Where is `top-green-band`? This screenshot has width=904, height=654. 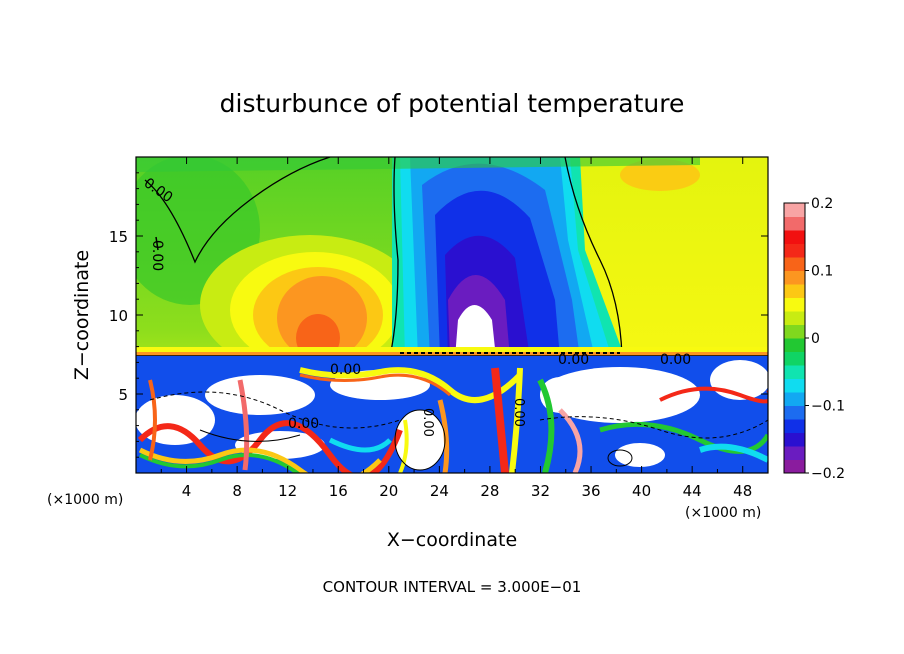 top-green-band is located at coordinates (418, 164).